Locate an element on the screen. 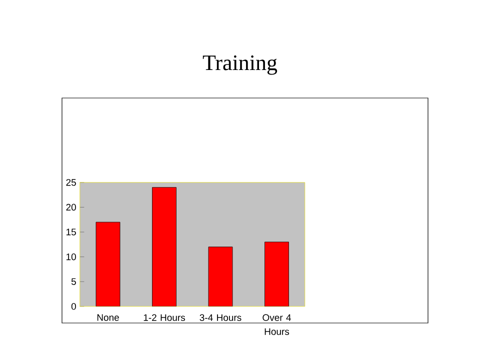  x-tick-label: Over 4 Hours is located at coordinates (276, 324).